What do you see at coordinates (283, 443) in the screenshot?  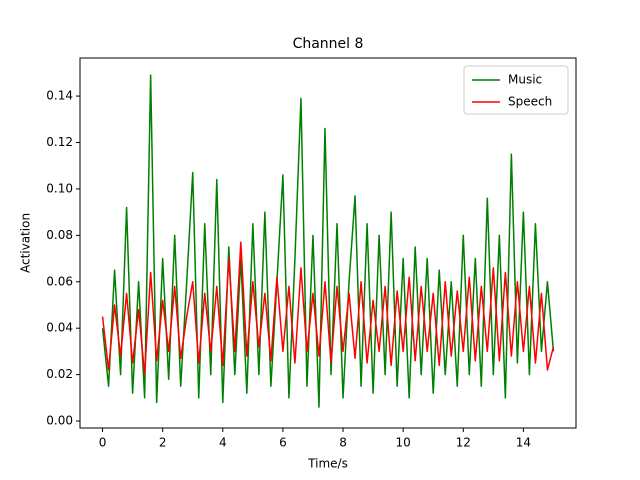 I see `x-tick-label: 6` at bounding box center [283, 443].